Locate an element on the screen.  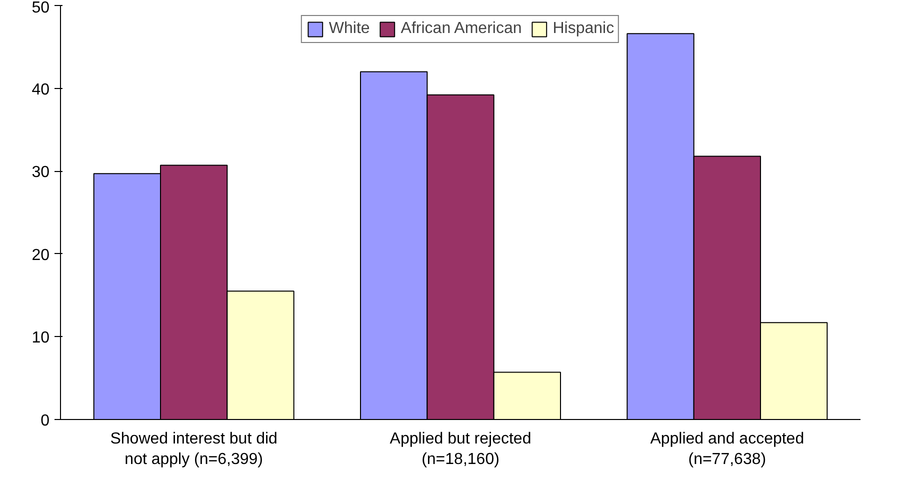
legend-label: Hispanic is located at coordinates (583, 29).